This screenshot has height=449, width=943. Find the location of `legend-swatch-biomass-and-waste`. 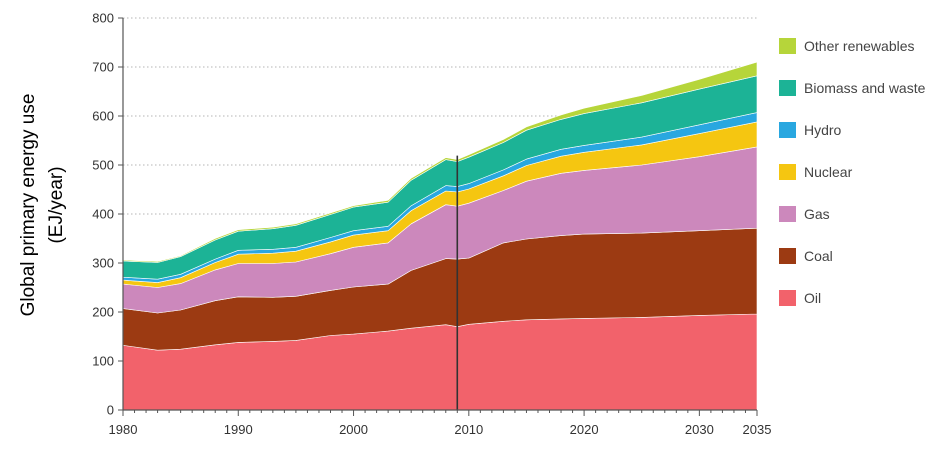

legend-swatch-biomass-and-waste is located at coordinates (787, 88).